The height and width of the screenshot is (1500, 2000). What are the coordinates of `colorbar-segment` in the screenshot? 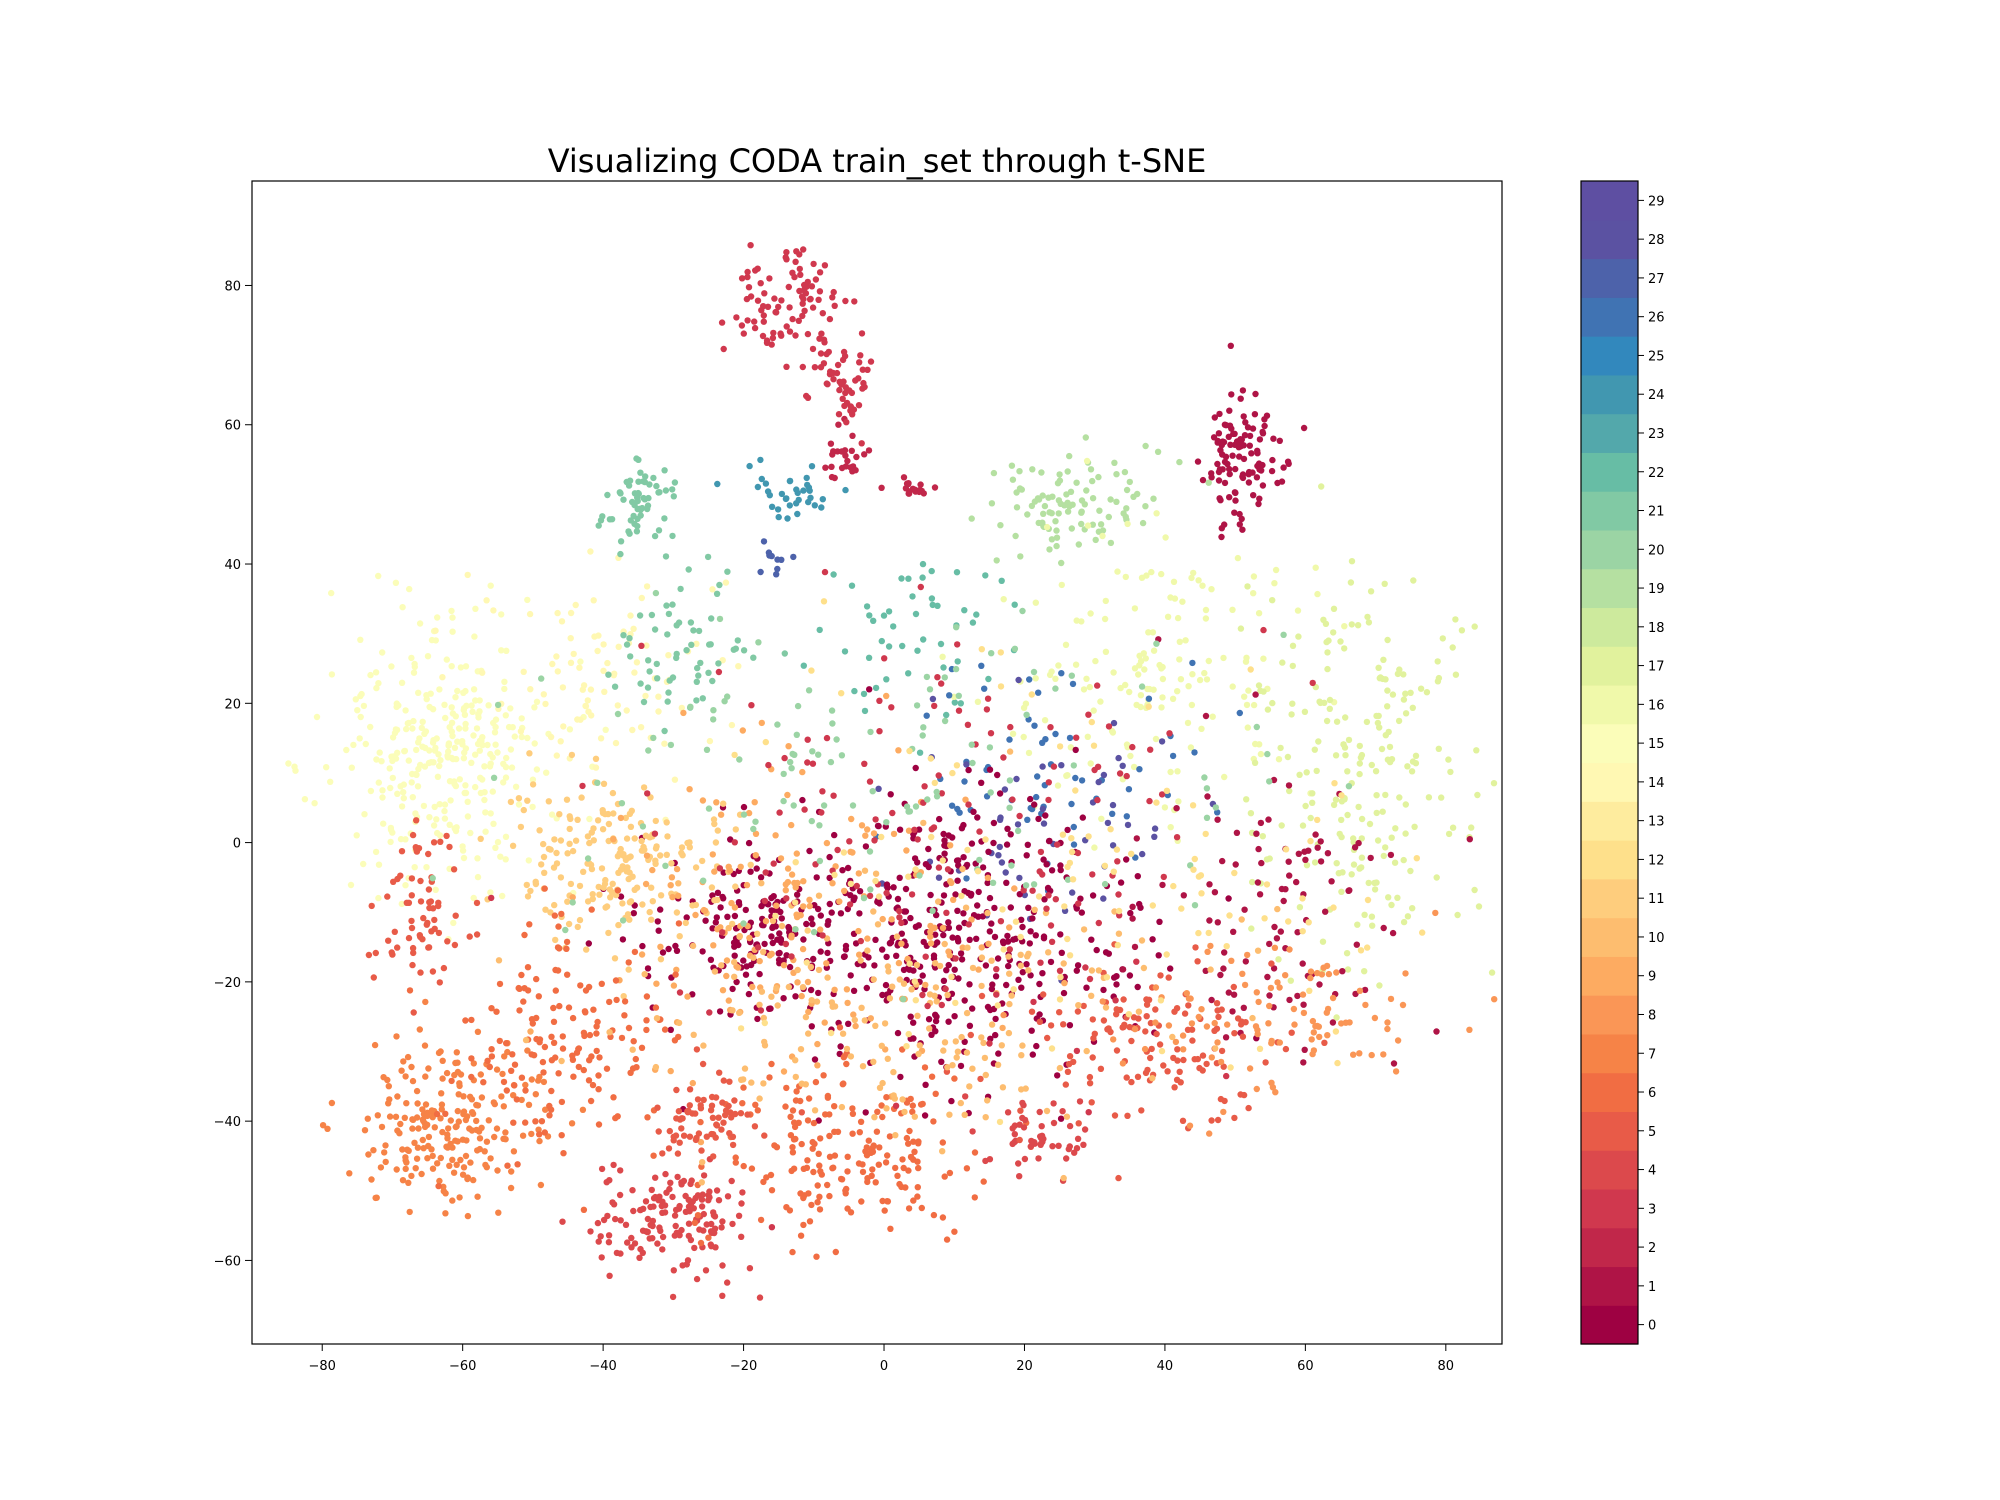 It's located at (1609, 472).